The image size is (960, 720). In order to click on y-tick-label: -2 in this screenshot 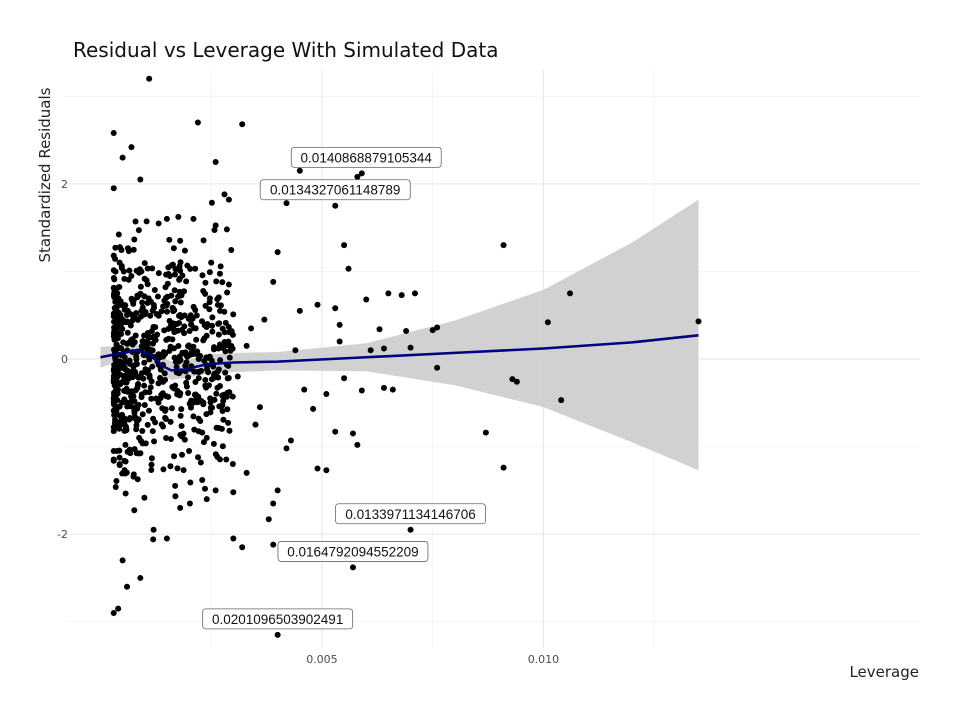, I will do `click(62, 534)`.